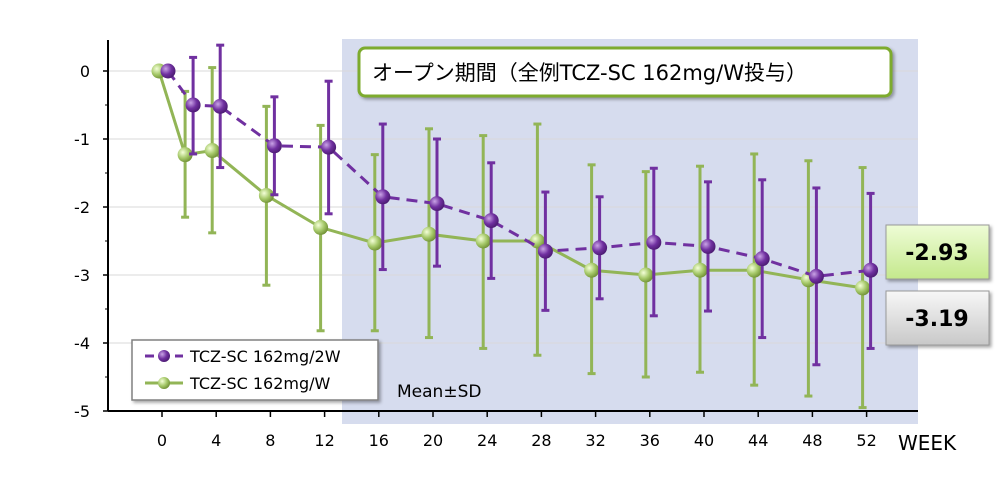  I want to click on legend: TCZ-SC 162mg/2W TCZ-SC 162mg/W, so click(255, 370).